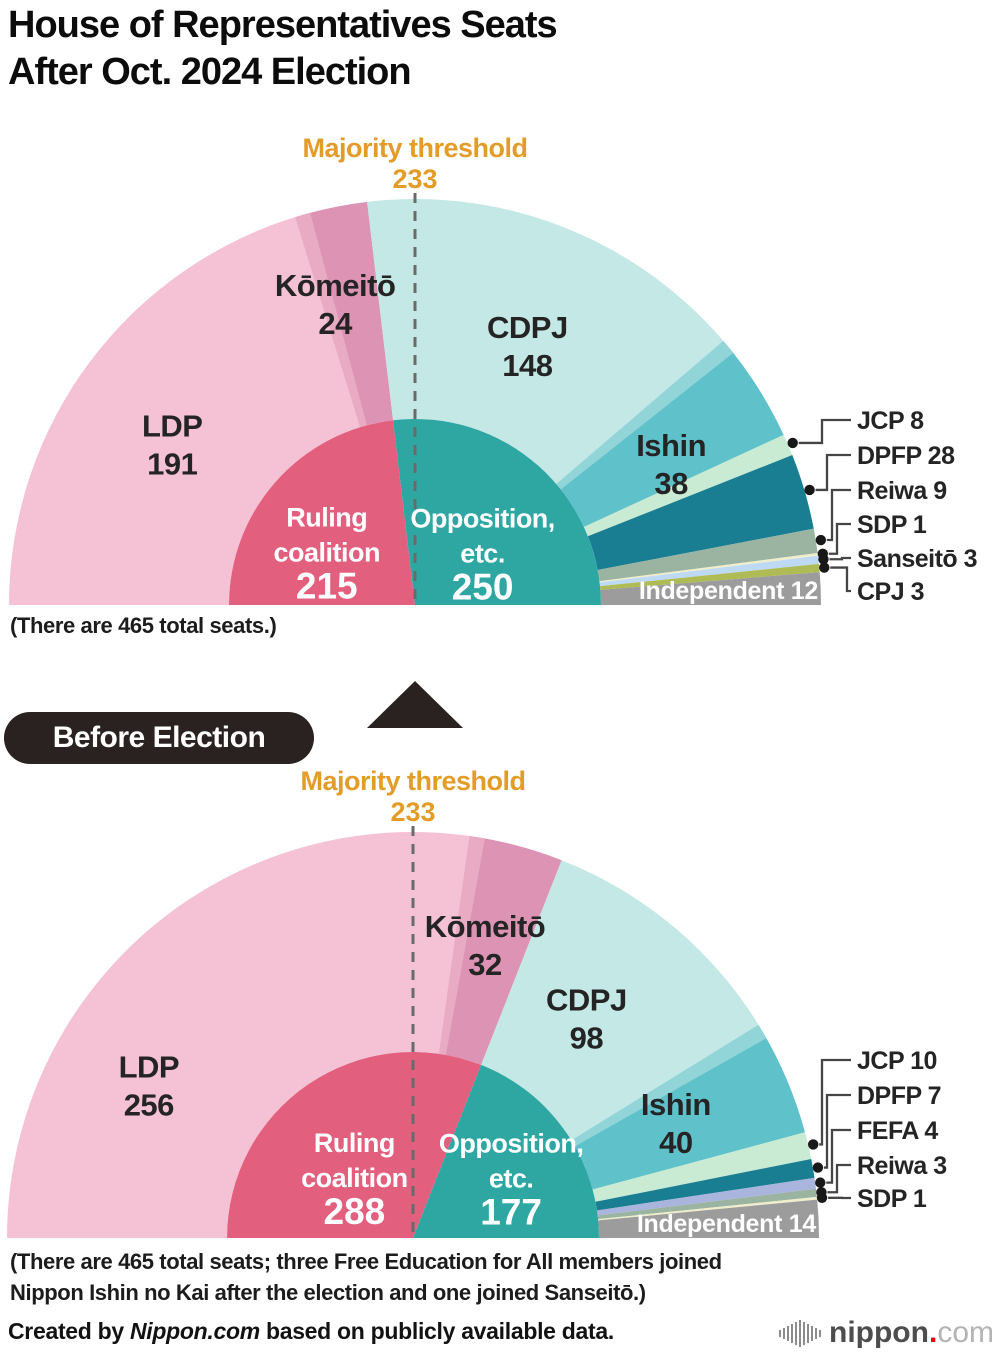  What do you see at coordinates (675, 1142) in the screenshot?
I see `value-before-election-ishin: 40` at bounding box center [675, 1142].